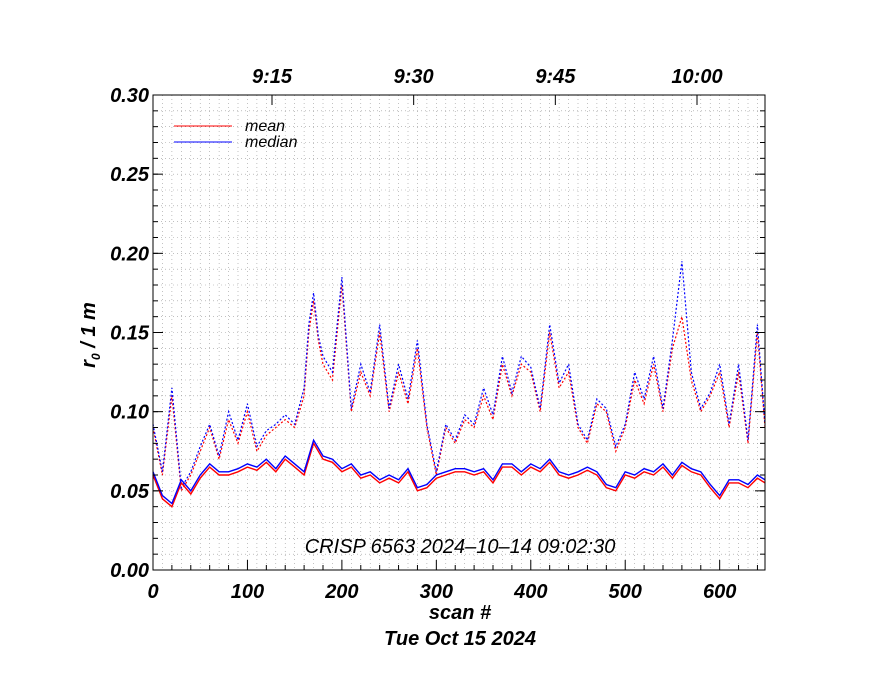 The height and width of the screenshot is (680, 880). I want to click on y-tick-label: 0.30, so click(129, 96).